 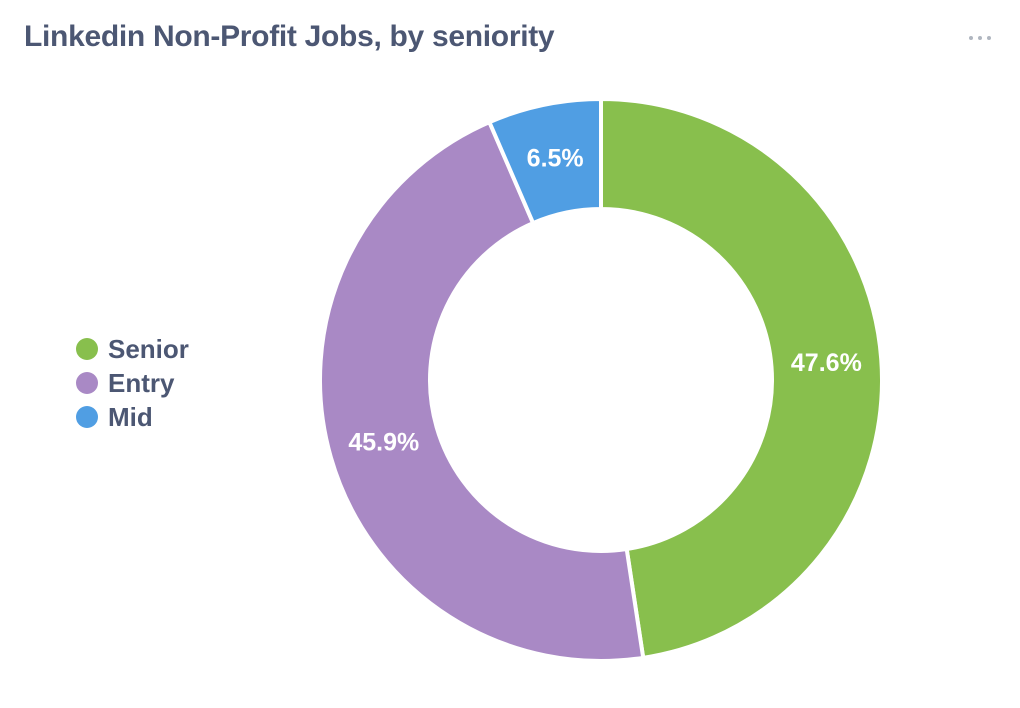 What do you see at coordinates (555, 159) in the screenshot?
I see `slice-label-mid: 6.5%` at bounding box center [555, 159].